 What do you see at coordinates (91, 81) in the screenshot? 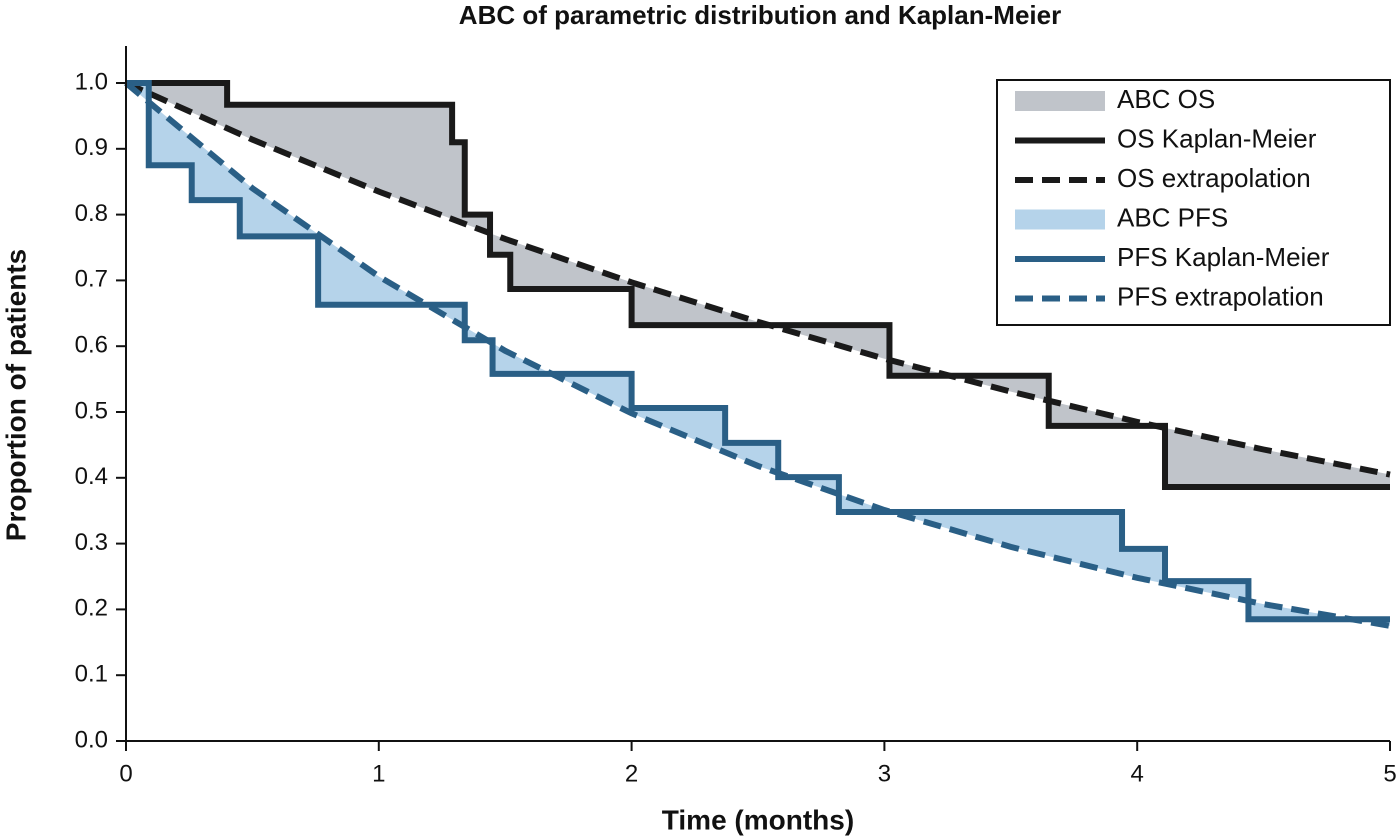
I see `y-tick-label: 1.0` at bounding box center [91, 81].